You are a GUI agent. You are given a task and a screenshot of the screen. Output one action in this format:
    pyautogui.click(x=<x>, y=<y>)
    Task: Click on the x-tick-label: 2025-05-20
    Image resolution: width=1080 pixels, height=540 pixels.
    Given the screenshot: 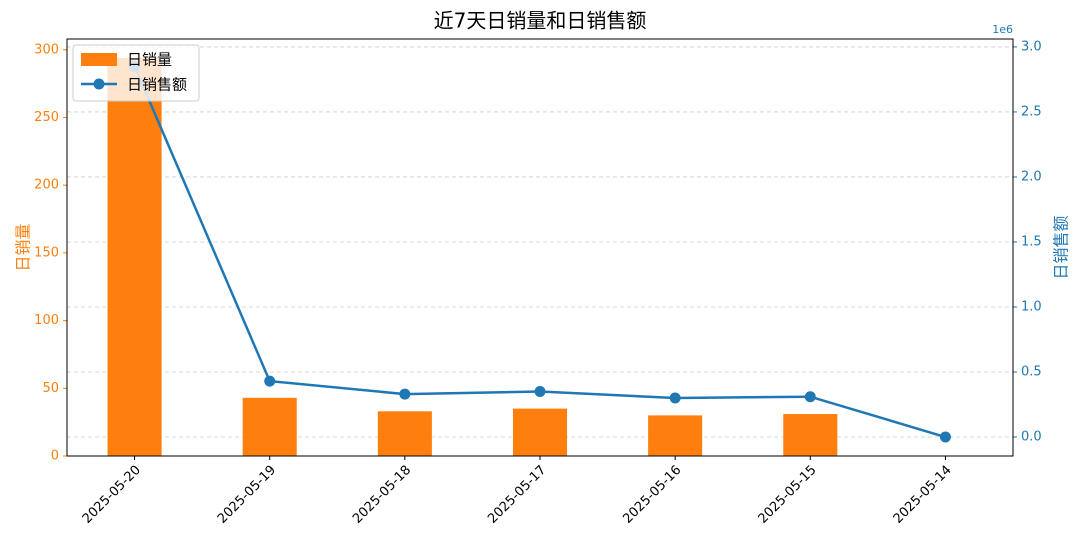 What is the action you would take?
    pyautogui.click(x=112, y=495)
    